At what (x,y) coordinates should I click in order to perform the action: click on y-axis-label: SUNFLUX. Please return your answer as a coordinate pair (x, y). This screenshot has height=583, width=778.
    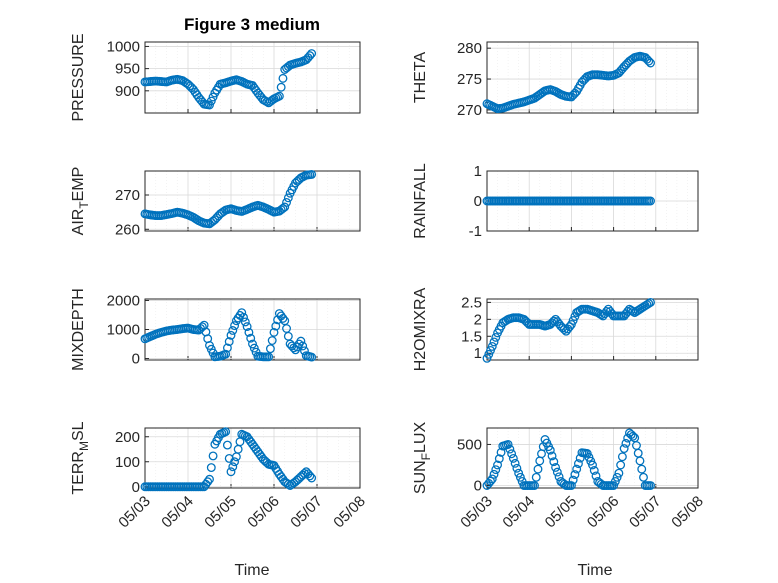
    Looking at the image, I should click on (422, 458).